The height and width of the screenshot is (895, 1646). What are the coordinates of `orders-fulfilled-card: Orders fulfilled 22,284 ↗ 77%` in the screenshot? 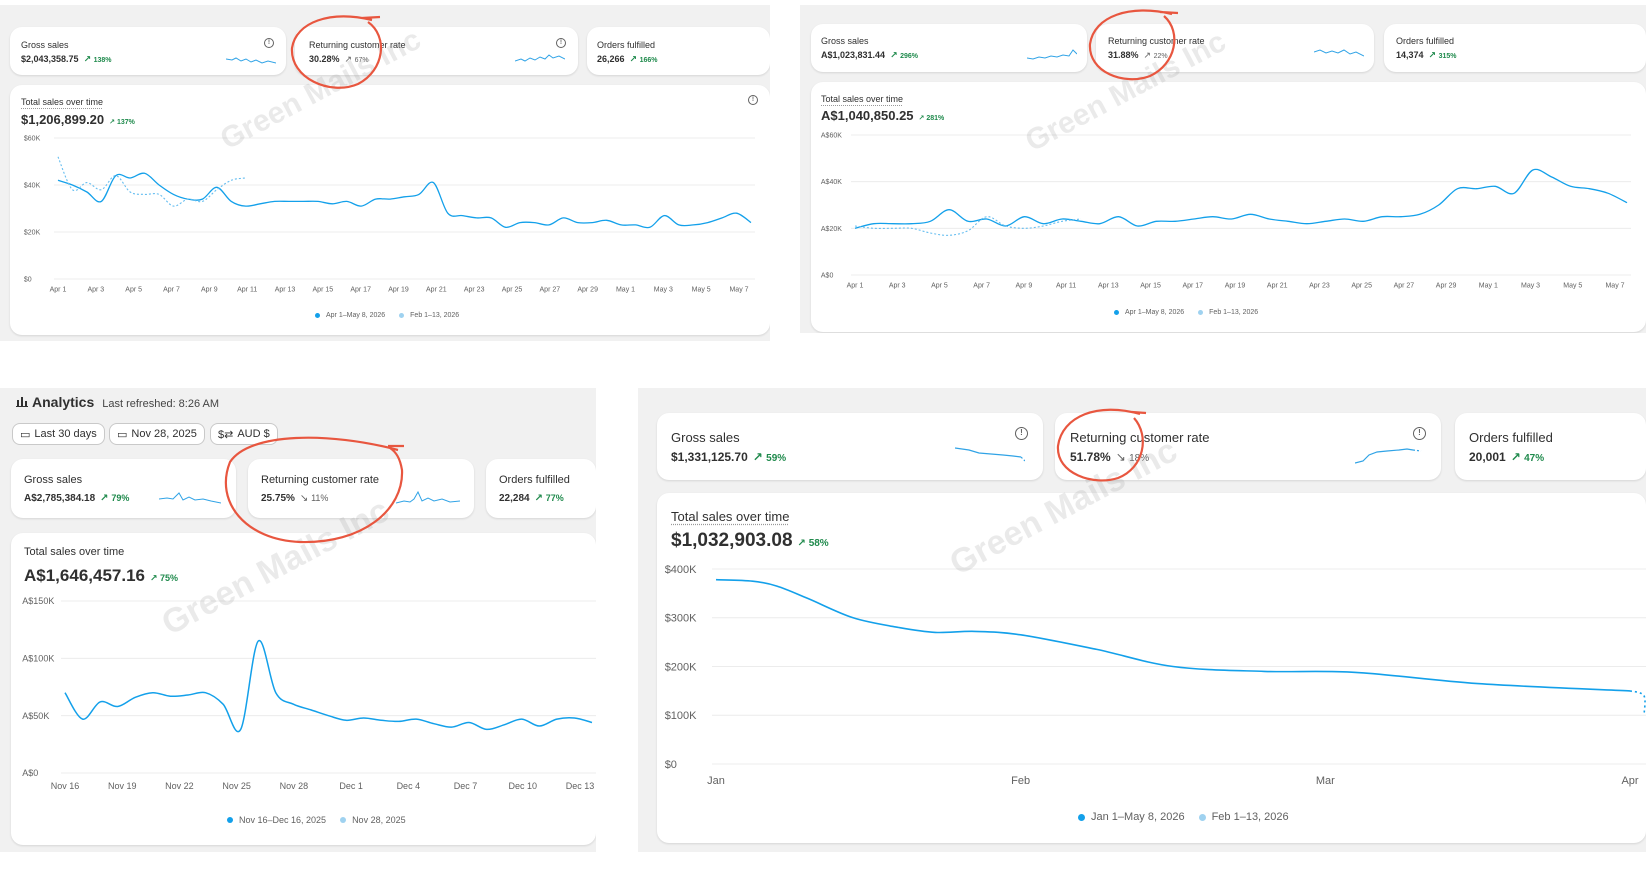 It's located at (541, 488).